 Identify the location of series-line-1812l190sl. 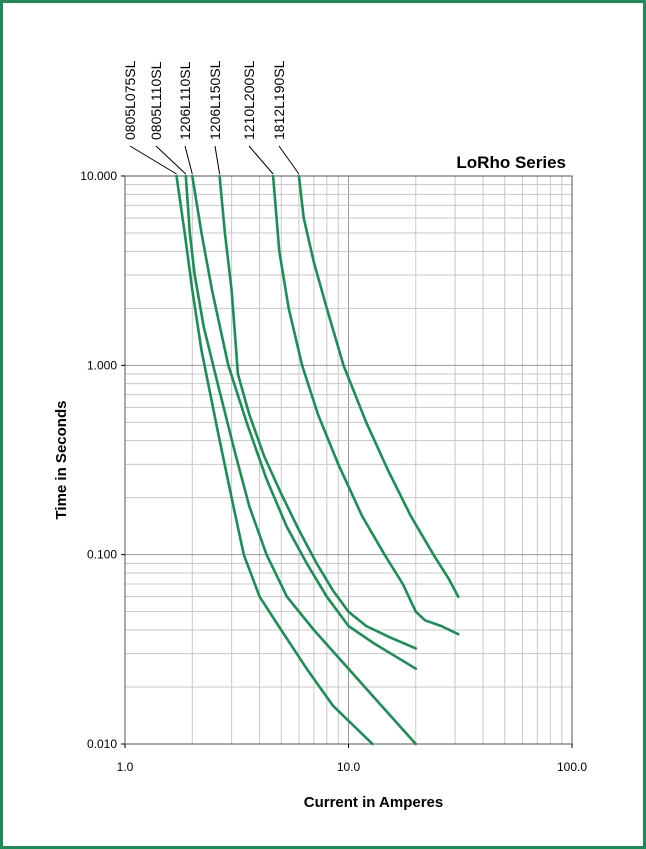
(378, 386).